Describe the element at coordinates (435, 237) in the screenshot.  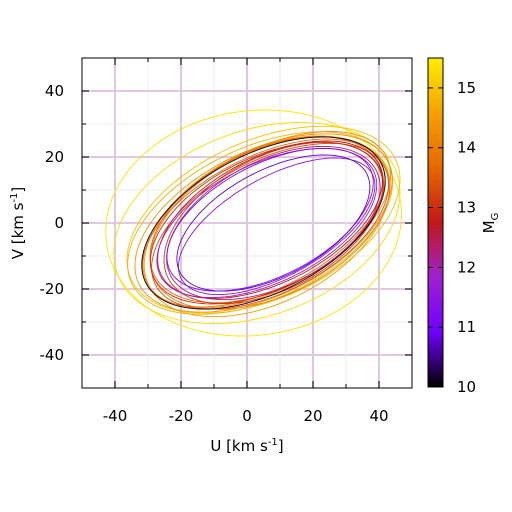
I see `colorbar-ticks` at that location.